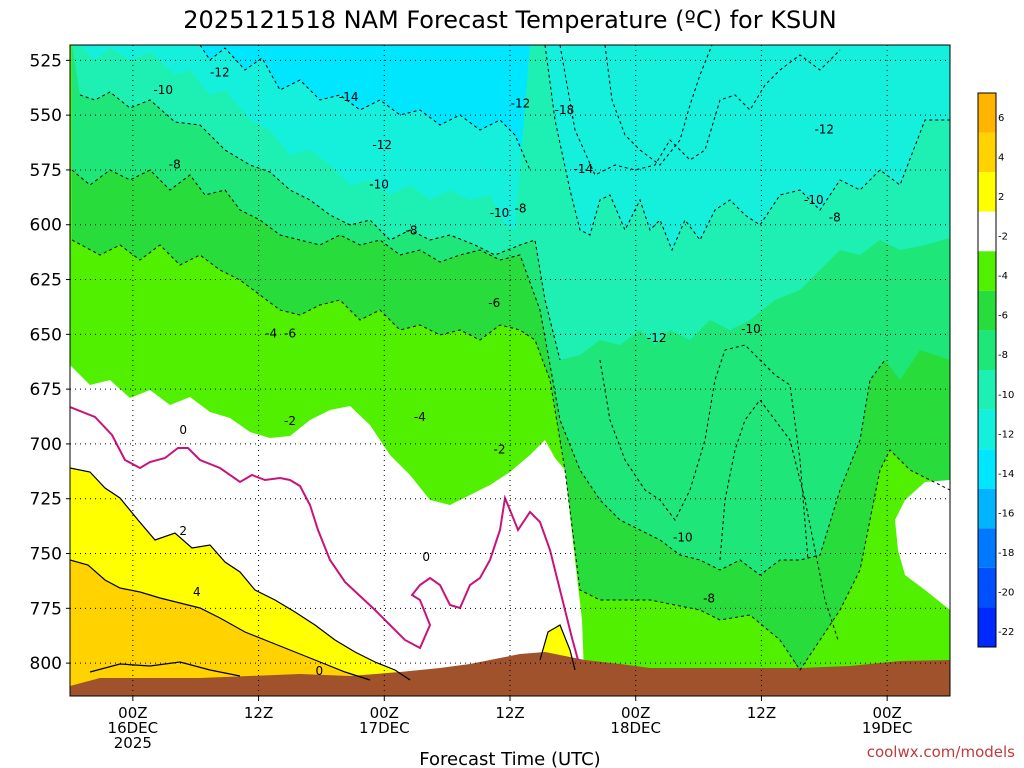 The height and width of the screenshot is (768, 1024). I want to click on colorbar-label: 4, so click(1001, 157).